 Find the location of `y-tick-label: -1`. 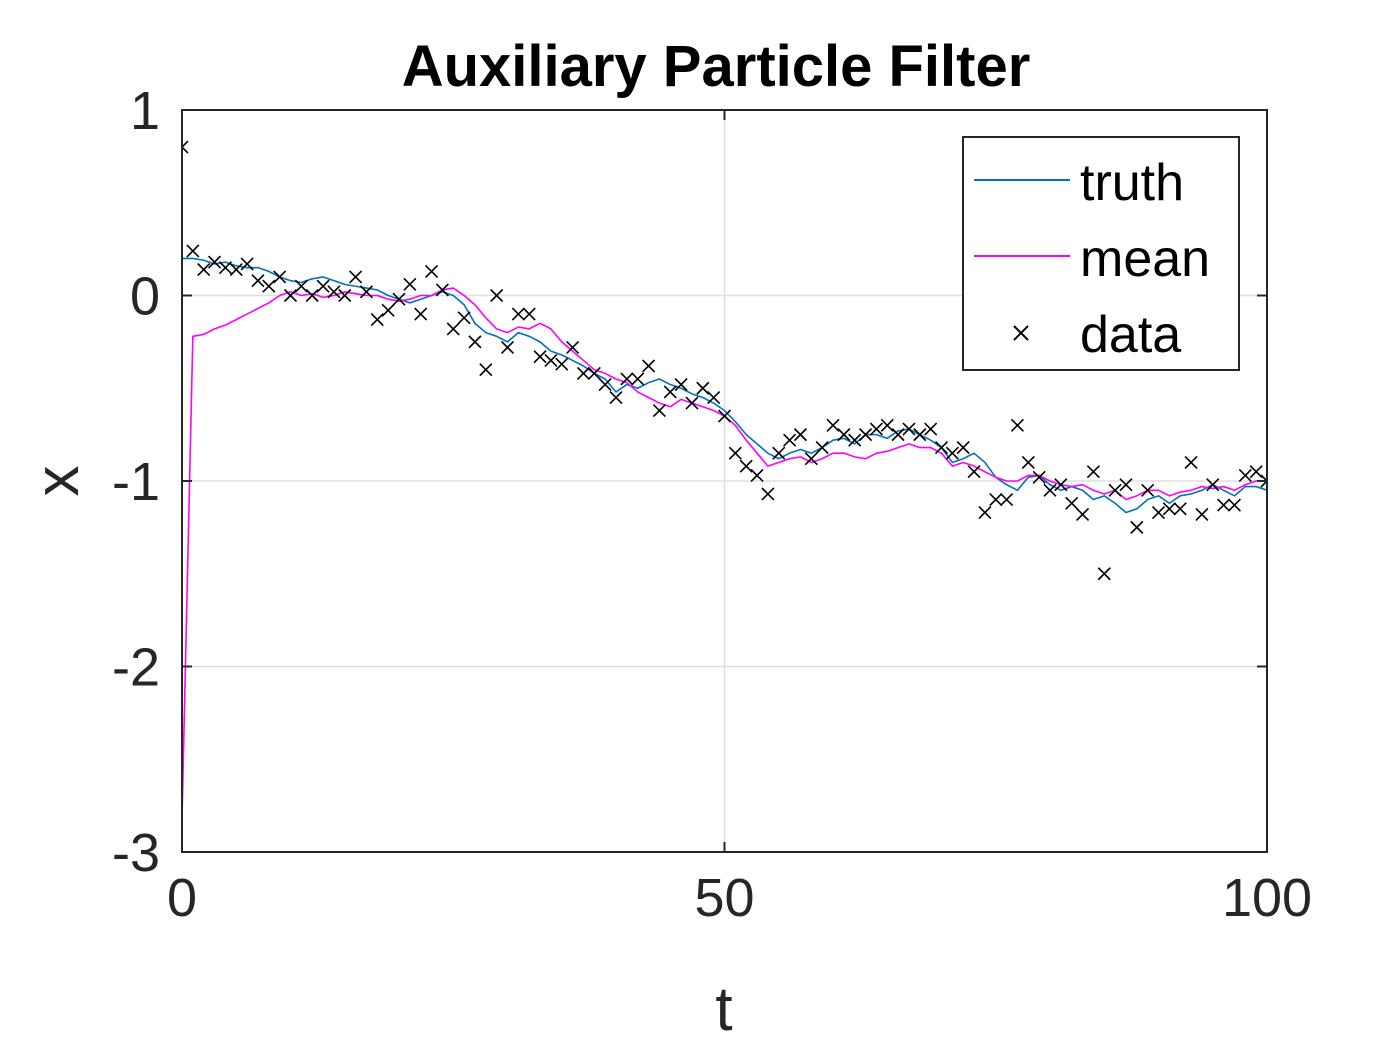

y-tick-label: -1 is located at coordinates (136, 482).